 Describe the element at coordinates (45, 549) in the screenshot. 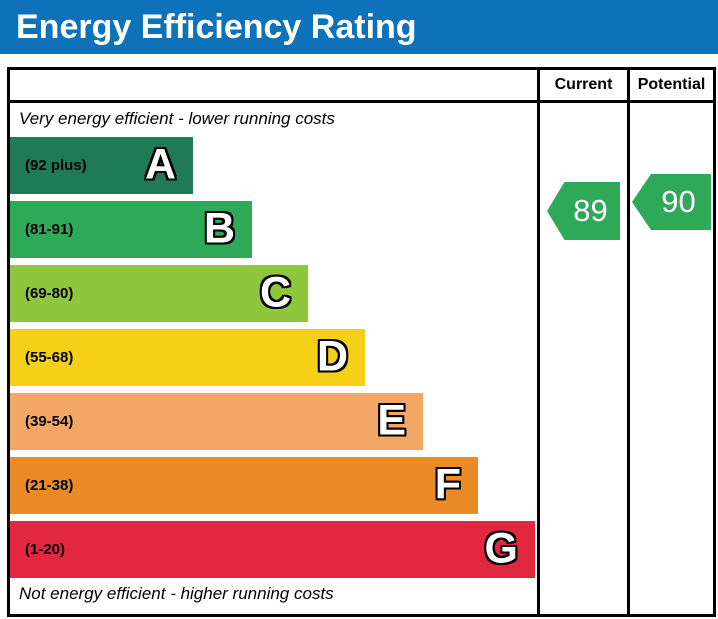

I see `band-range-label: (1-20)` at that location.